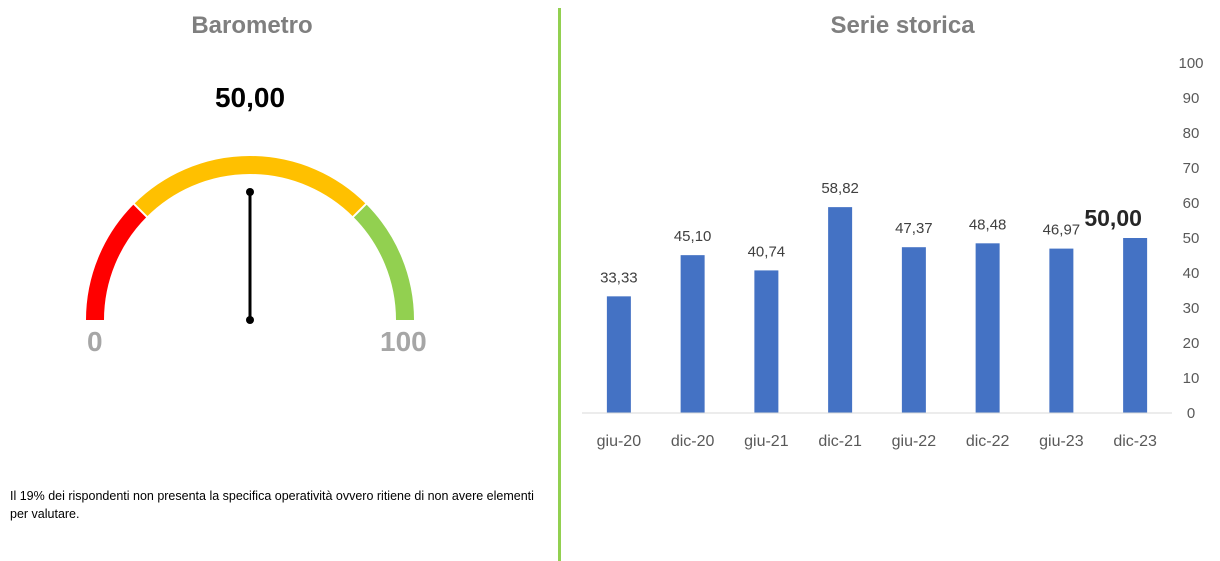 Image resolution: width=1220 pixels, height=561 pixels. What do you see at coordinates (840, 188) in the screenshot?
I see `bar-value-label: 58,82` at bounding box center [840, 188].